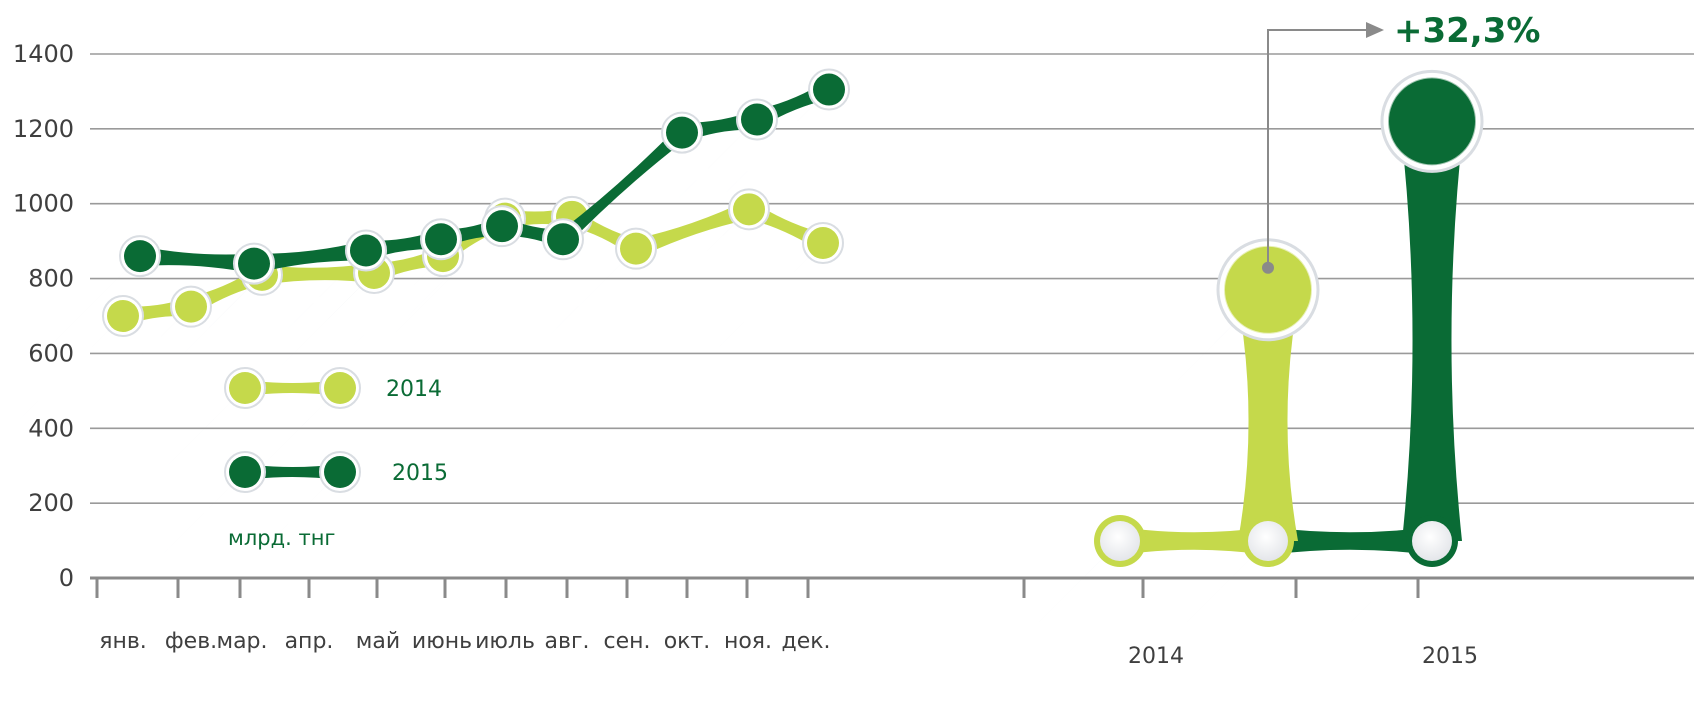 This screenshot has height=717, width=1694. I want to click on y-tick-label: 1000, so click(43, 204).